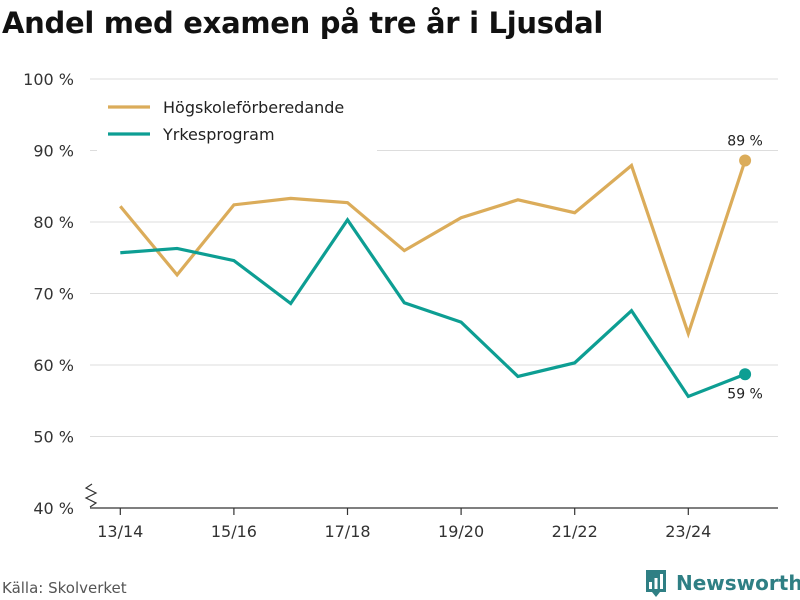  What do you see at coordinates (688, 531) in the screenshot?
I see `x-tick-label: 23/24` at bounding box center [688, 531].